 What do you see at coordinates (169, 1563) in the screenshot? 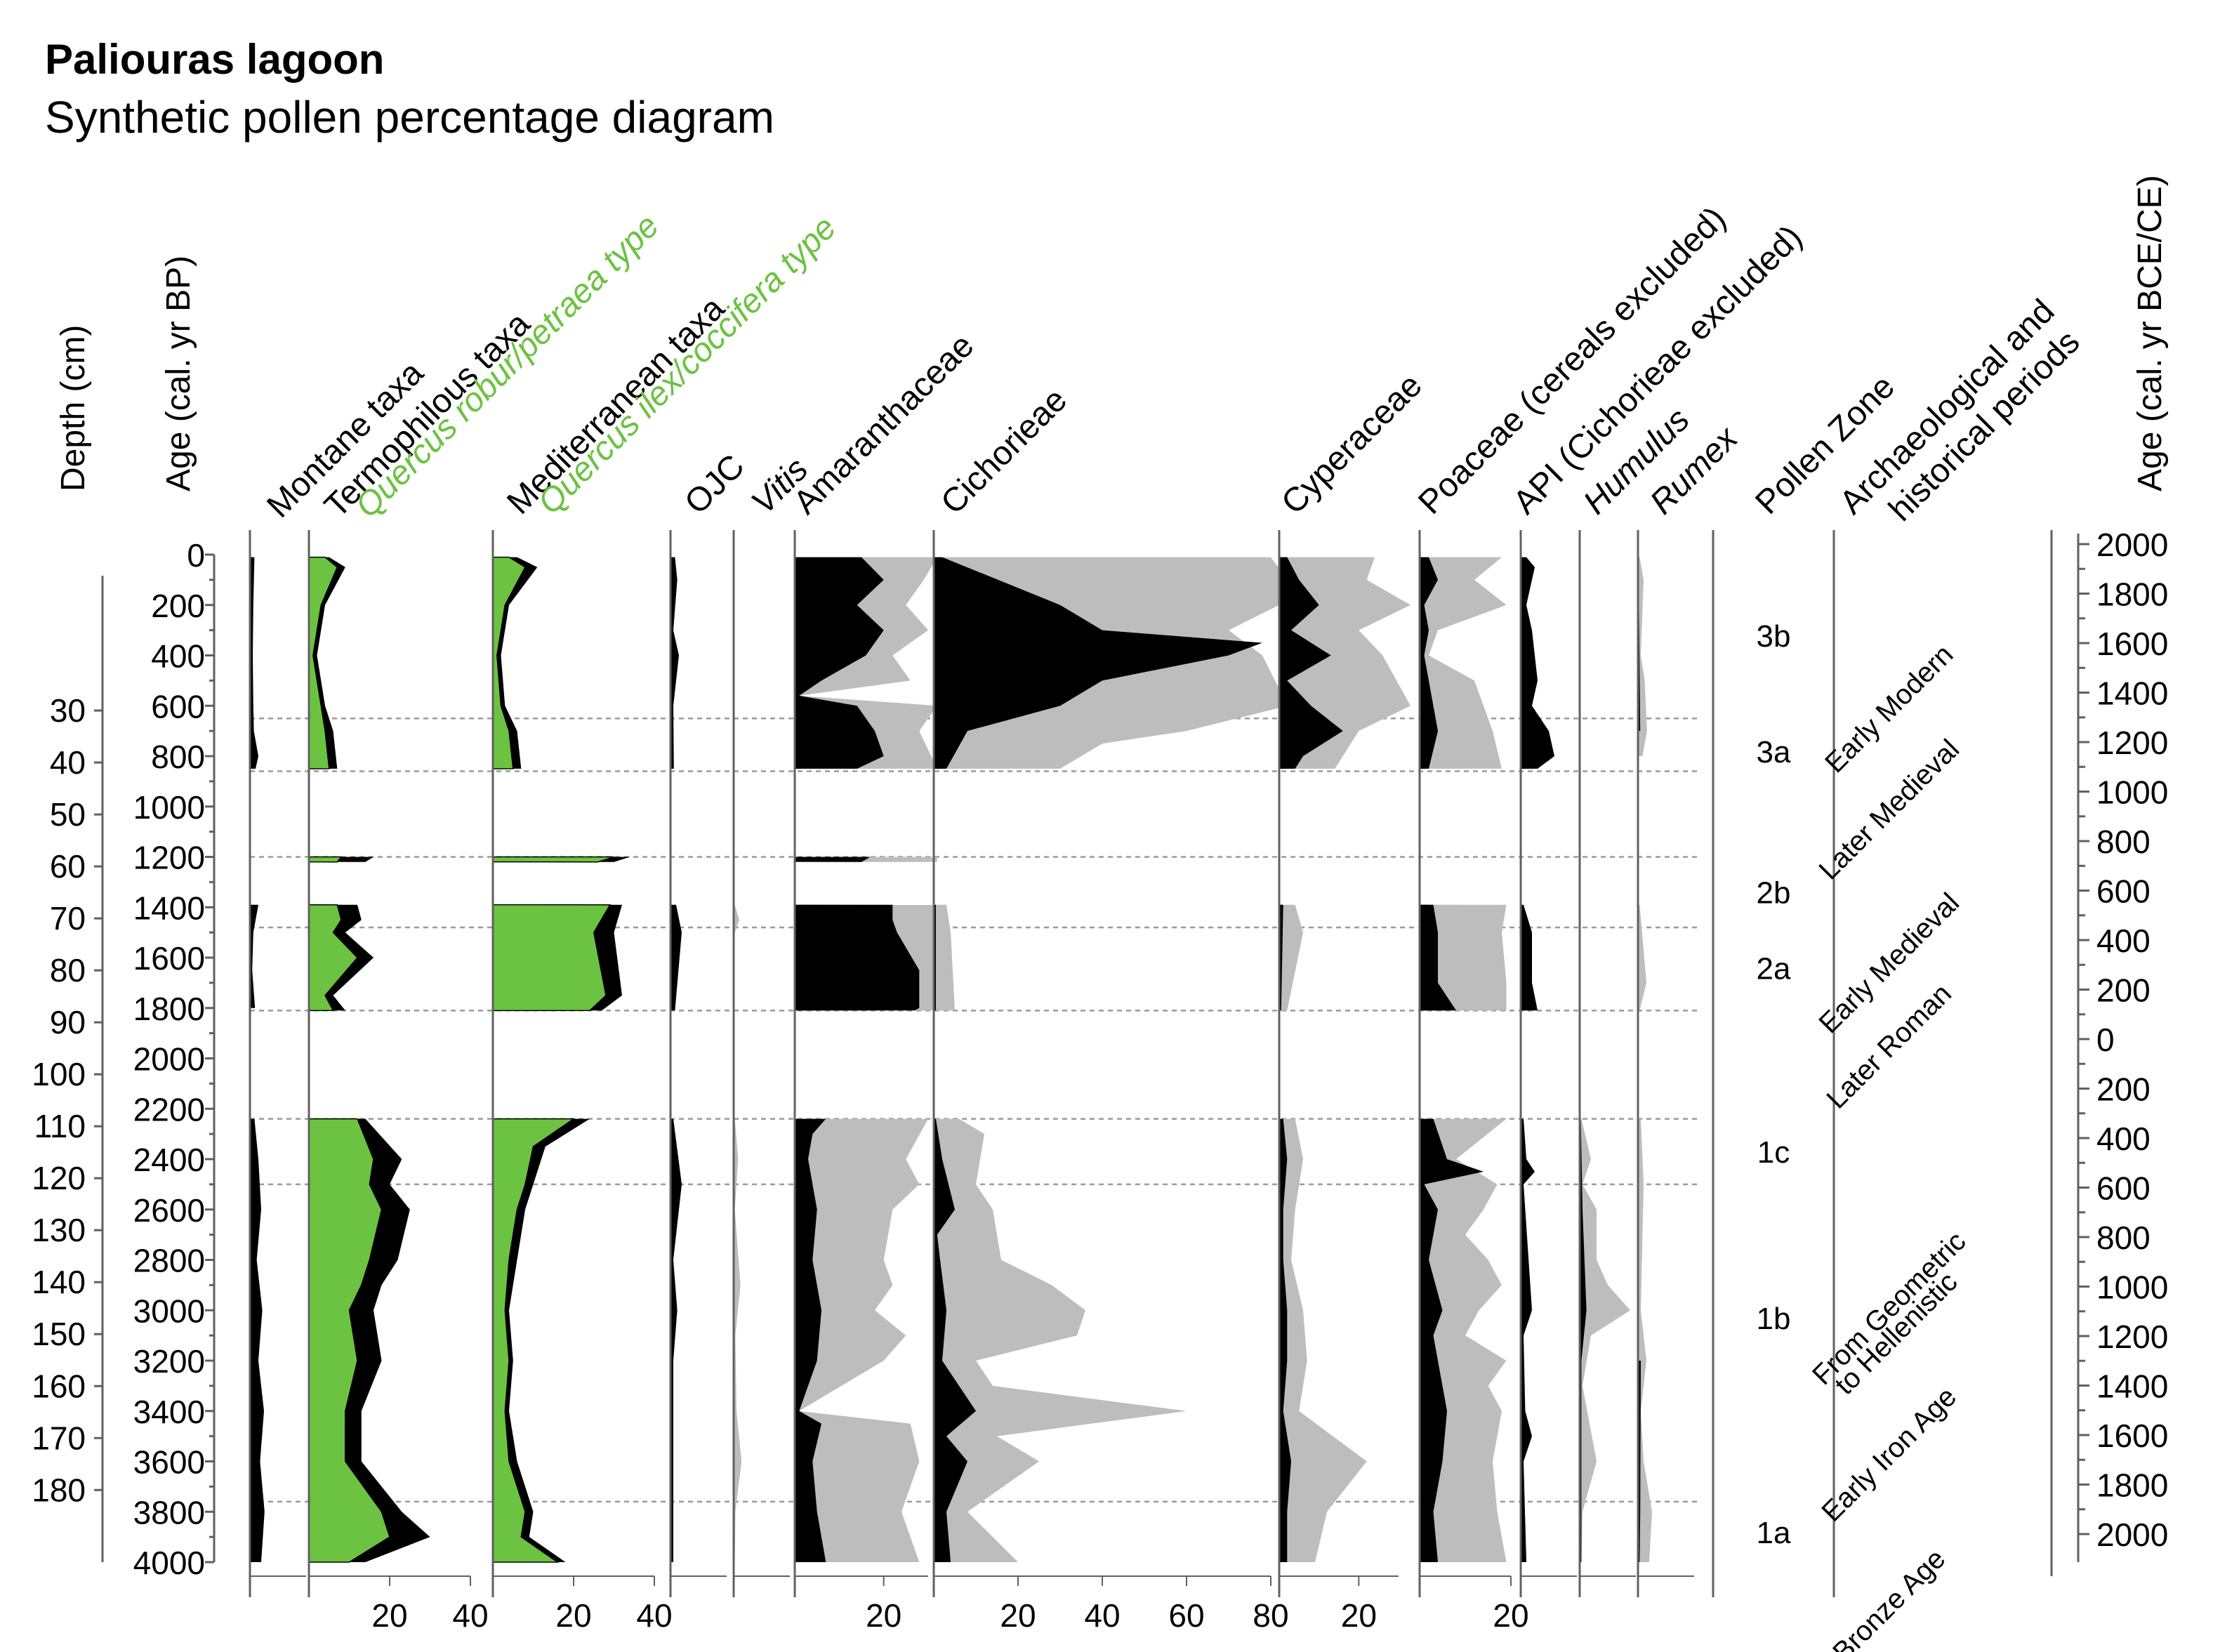
I see `age-tick-label: 4000` at bounding box center [169, 1563].